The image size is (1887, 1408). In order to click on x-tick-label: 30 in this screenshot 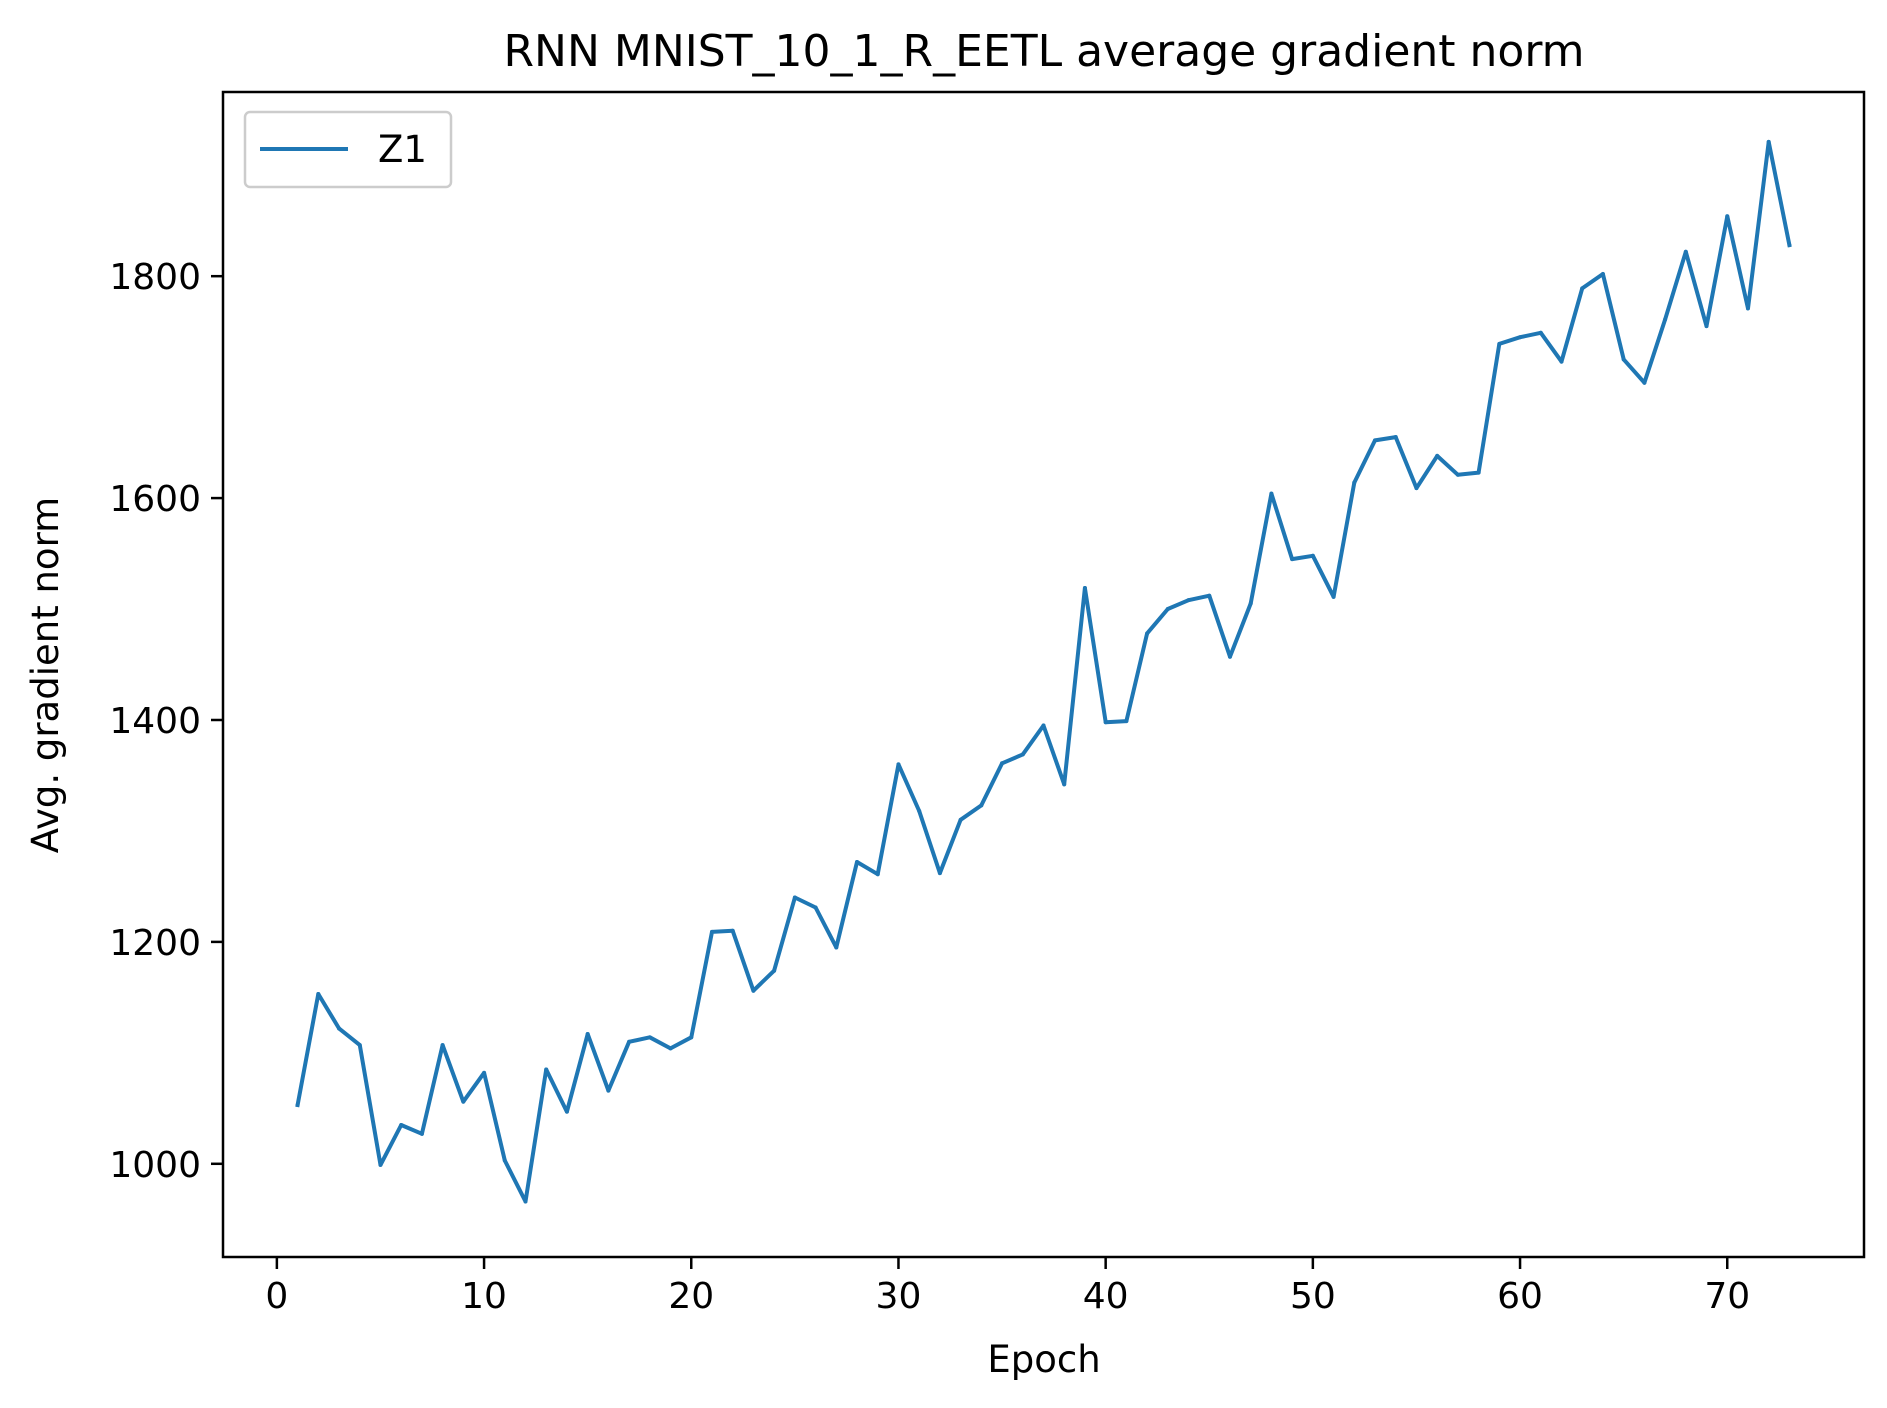, I will do `click(899, 1296)`.